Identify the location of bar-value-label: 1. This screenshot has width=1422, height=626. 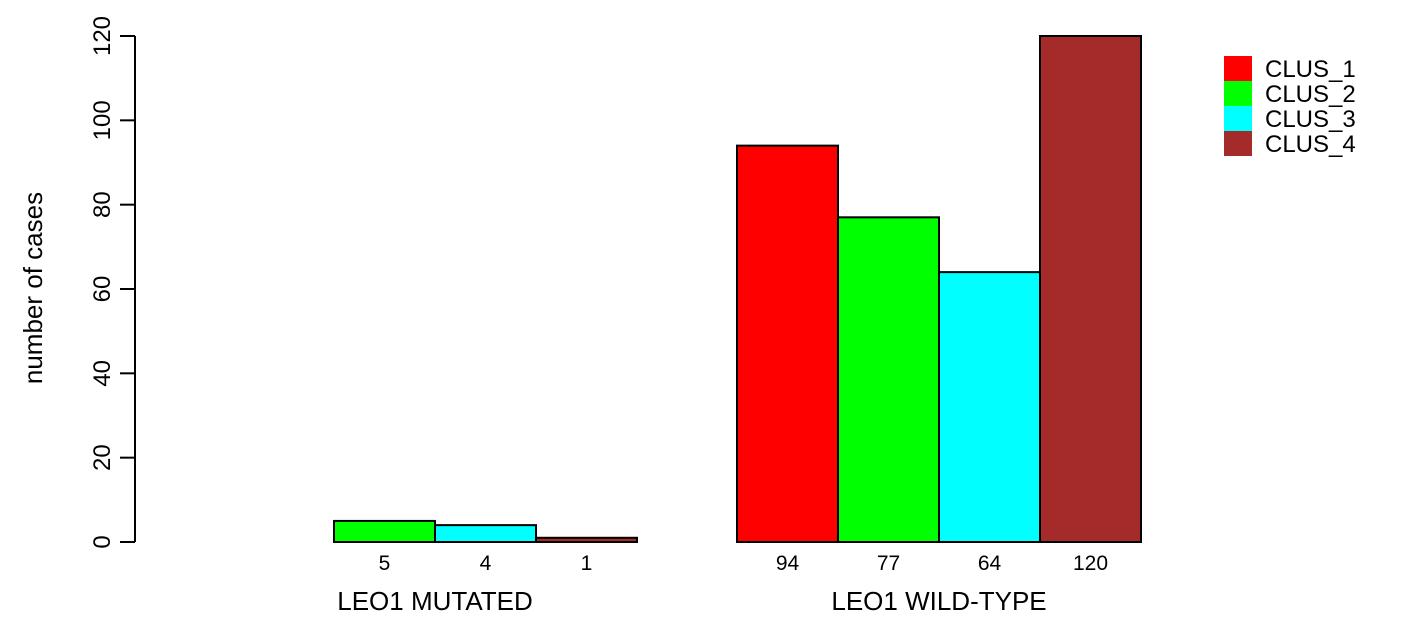
(587, 563).